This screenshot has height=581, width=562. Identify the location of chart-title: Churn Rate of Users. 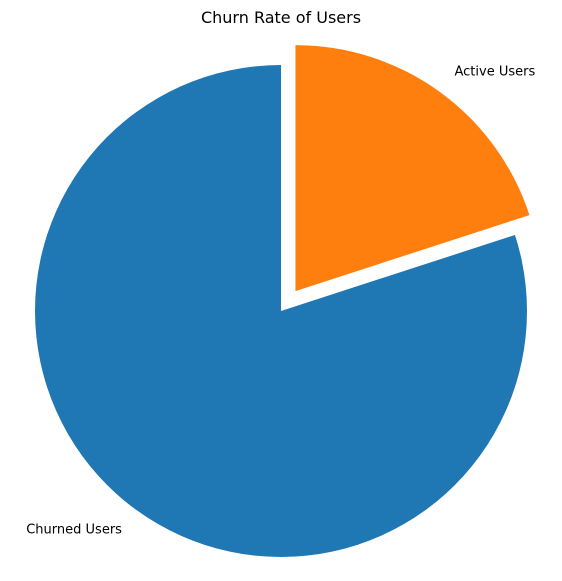
(281, 17).